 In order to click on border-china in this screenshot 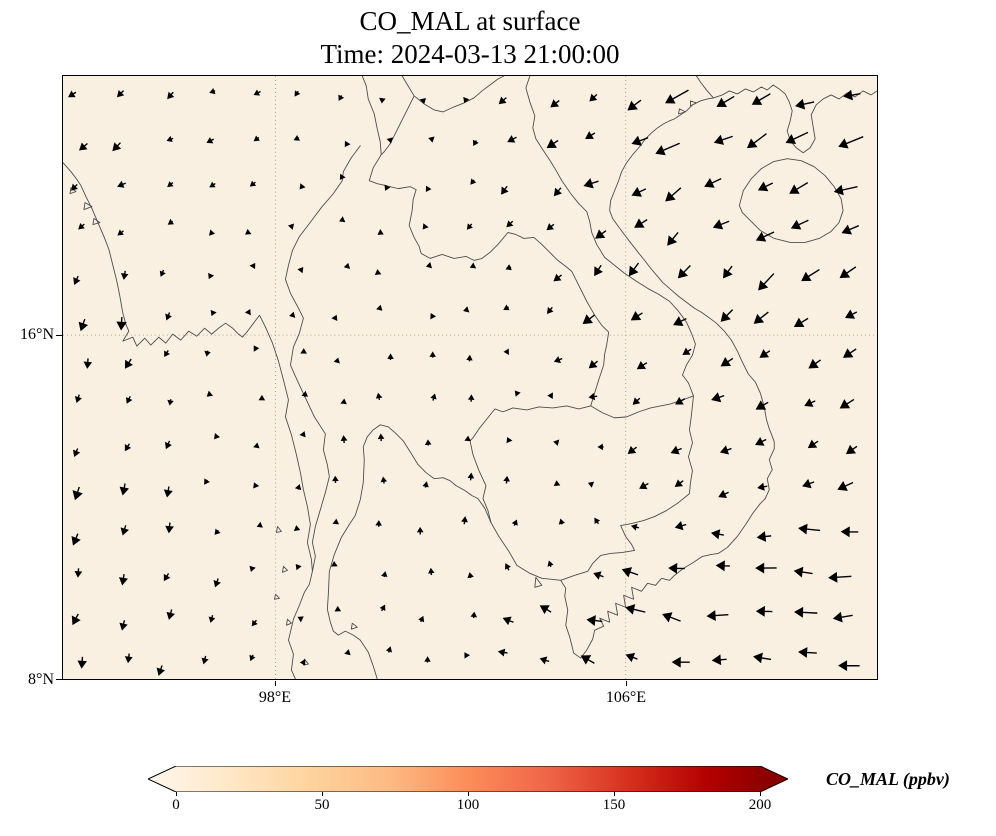, I will do `click(547, 116)`.